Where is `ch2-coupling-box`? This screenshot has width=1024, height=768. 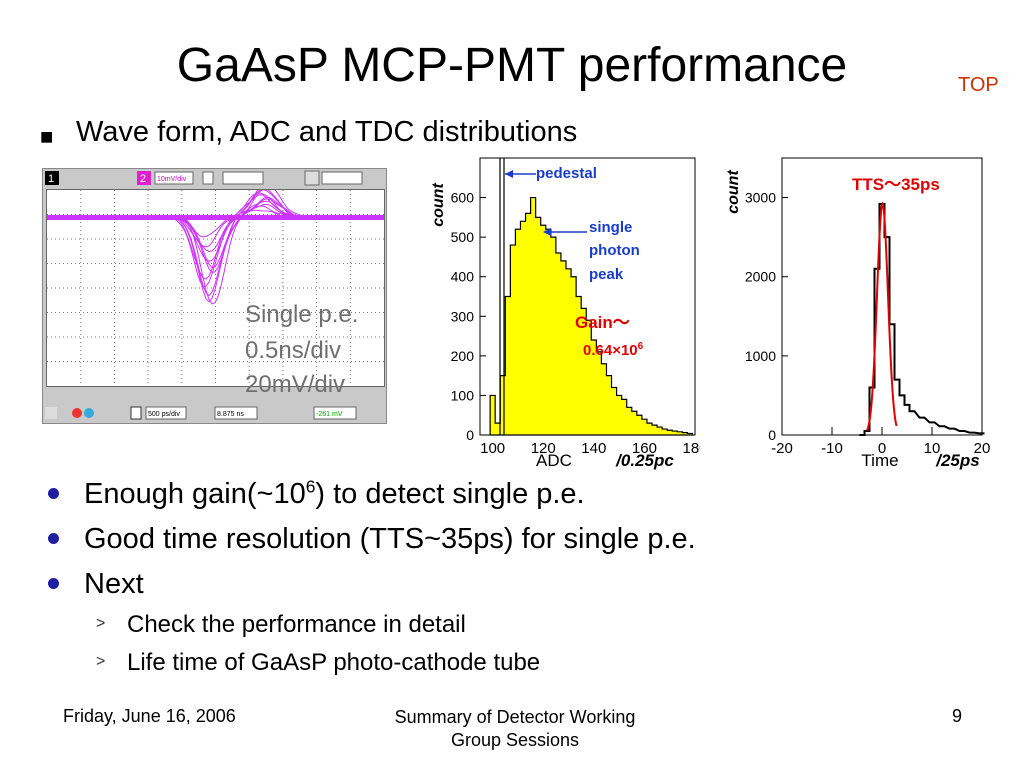 ch2-coupling-box is located at coordinates (208, 178).